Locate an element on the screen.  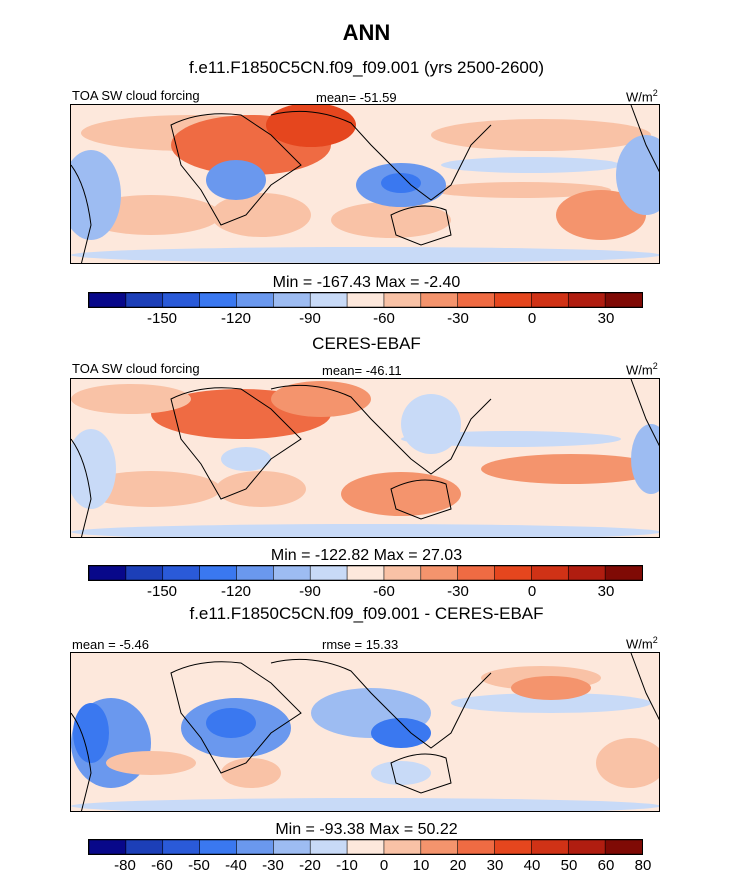
panel-3-map is located at coordinates (365, 732).